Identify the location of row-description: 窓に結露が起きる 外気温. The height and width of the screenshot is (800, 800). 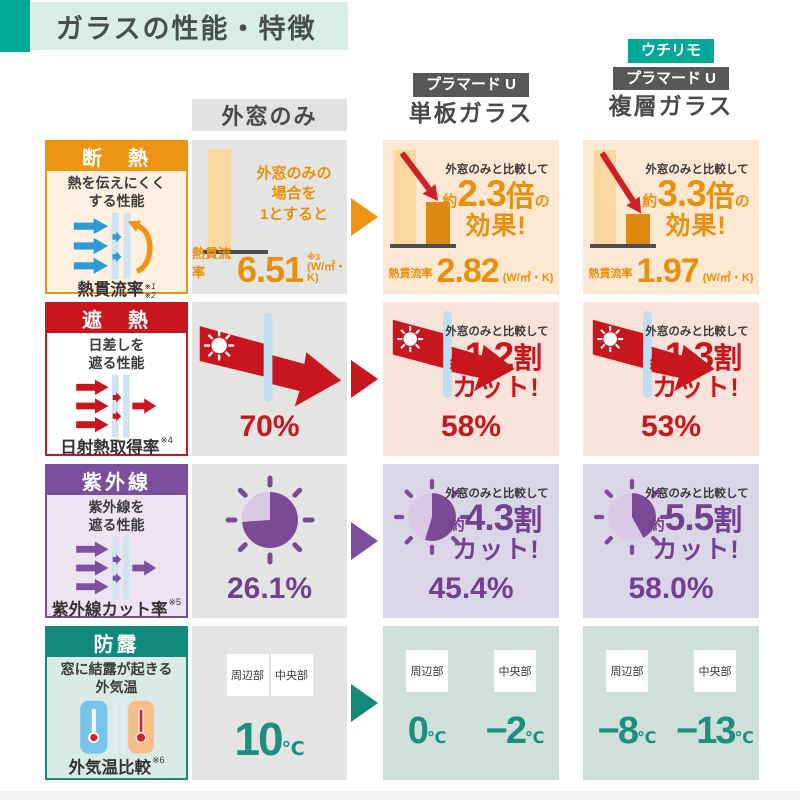
(116, 678).